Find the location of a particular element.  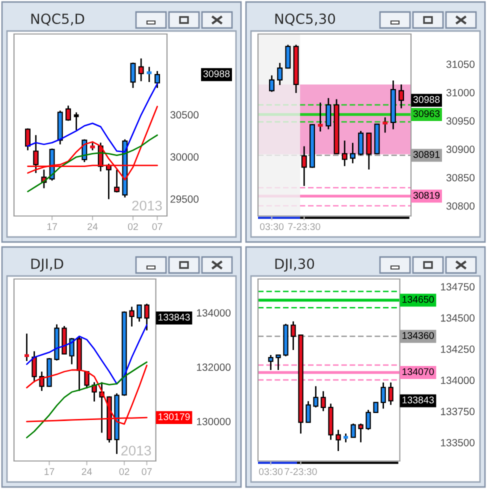

chart-title: NQC5,D is located at coordinates (57, 20).